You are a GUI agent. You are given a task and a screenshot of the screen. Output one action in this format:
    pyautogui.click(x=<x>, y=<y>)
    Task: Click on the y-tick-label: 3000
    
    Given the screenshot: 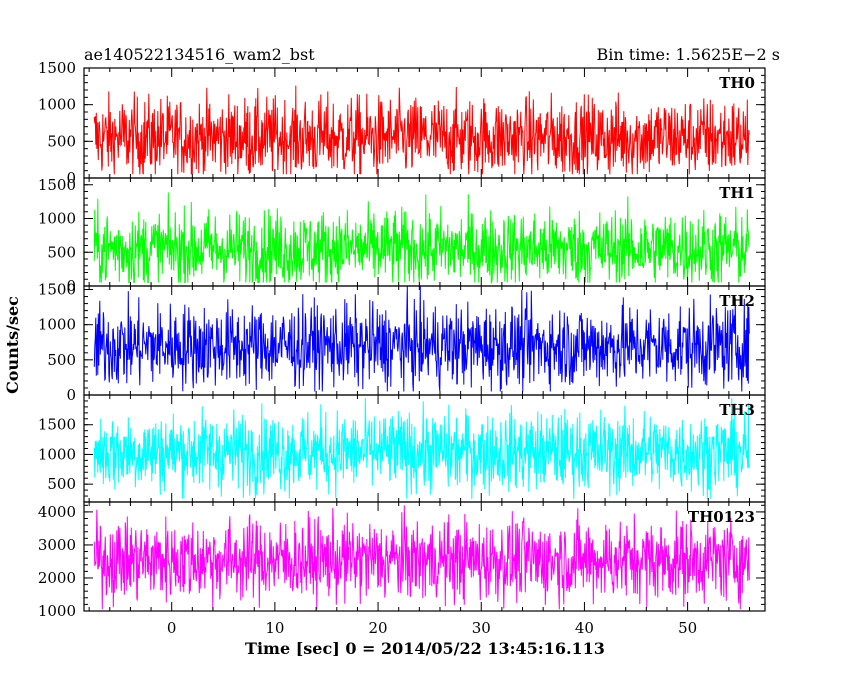 What is the action you would take?
    pyautogui.click(x=57, y=545)
    